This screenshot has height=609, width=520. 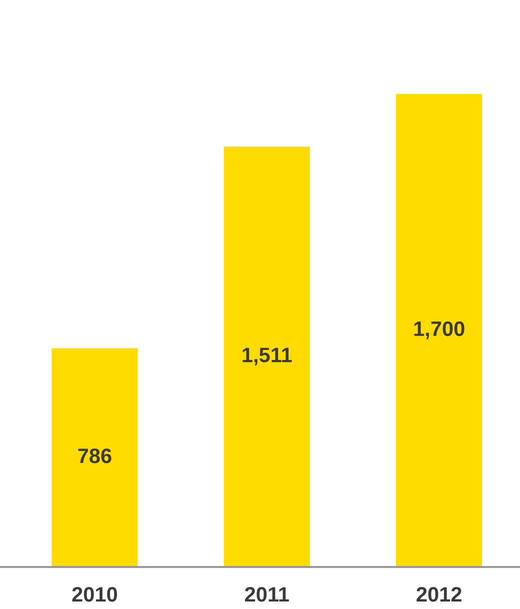 I want to click on data-label: 1,511, so click(x=267, y=357).